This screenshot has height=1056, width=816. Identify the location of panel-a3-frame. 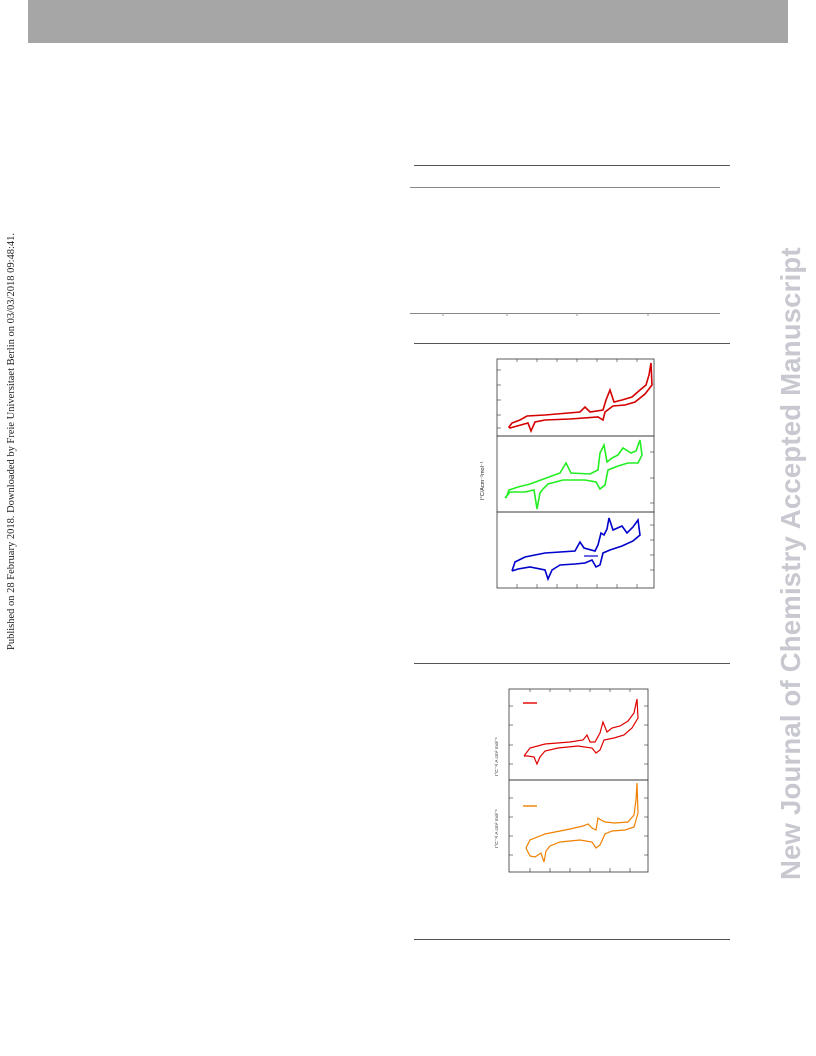
(575, 550).